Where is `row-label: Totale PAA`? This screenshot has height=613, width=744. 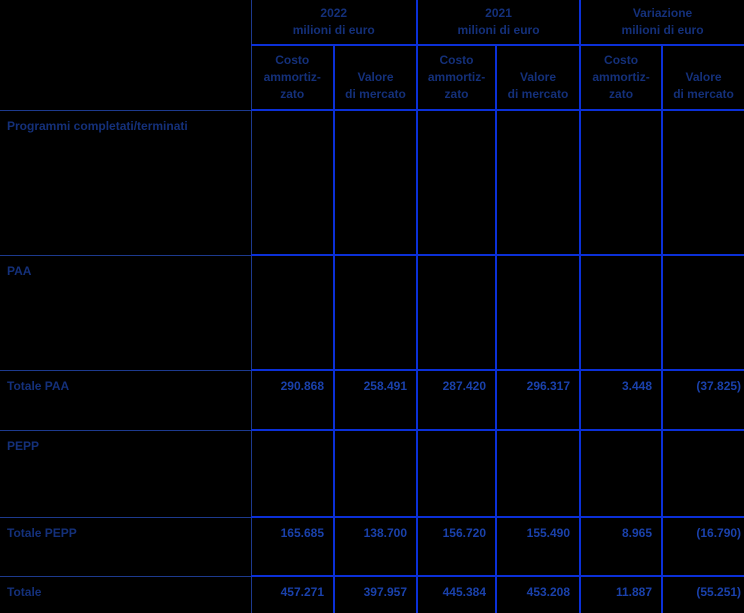
row-label: Totale PAA is located at coordinates (126, 400).